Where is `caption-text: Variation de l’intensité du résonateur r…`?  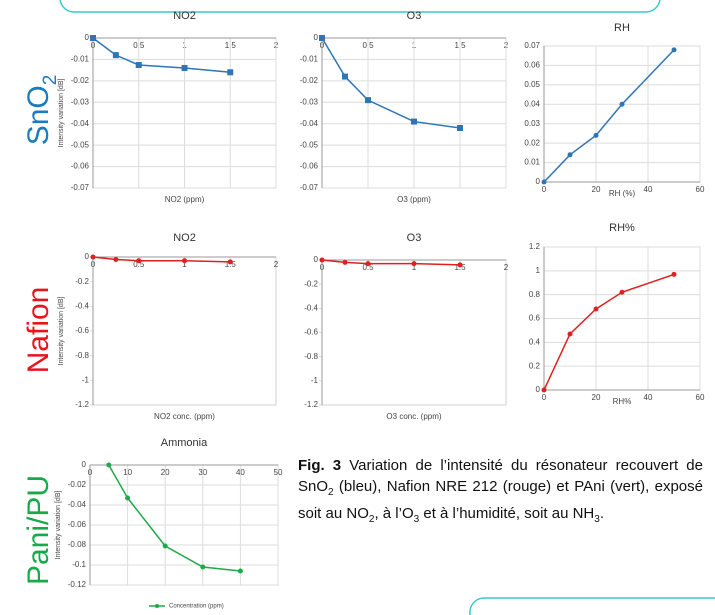 caption-text: Variation de l’intensité du résonateur r… is located at coordinates (500, 476).